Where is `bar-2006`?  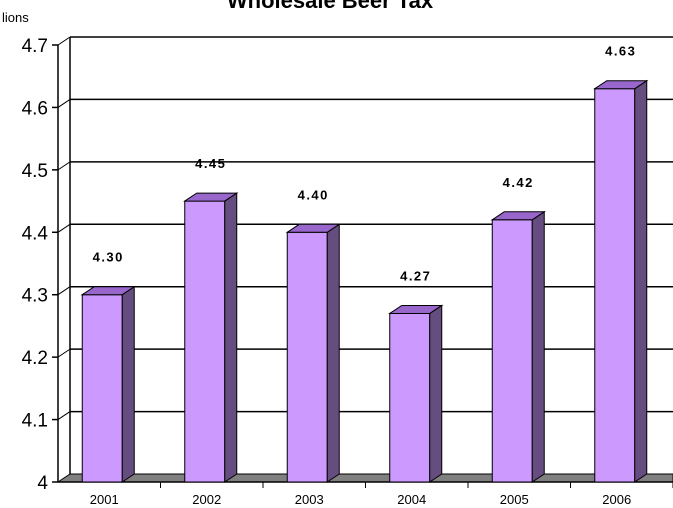 bar-2006 is located at coordinates (621, 281).